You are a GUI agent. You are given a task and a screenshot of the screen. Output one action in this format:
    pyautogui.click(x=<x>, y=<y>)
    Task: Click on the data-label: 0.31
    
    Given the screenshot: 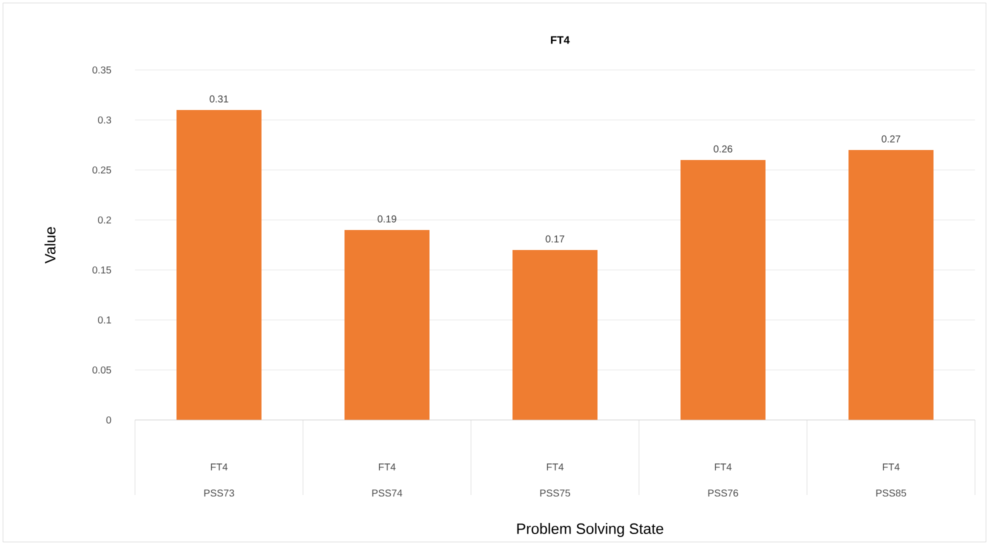 What is the action you would take?
    pyautogui.click(x=219, y=98)
    